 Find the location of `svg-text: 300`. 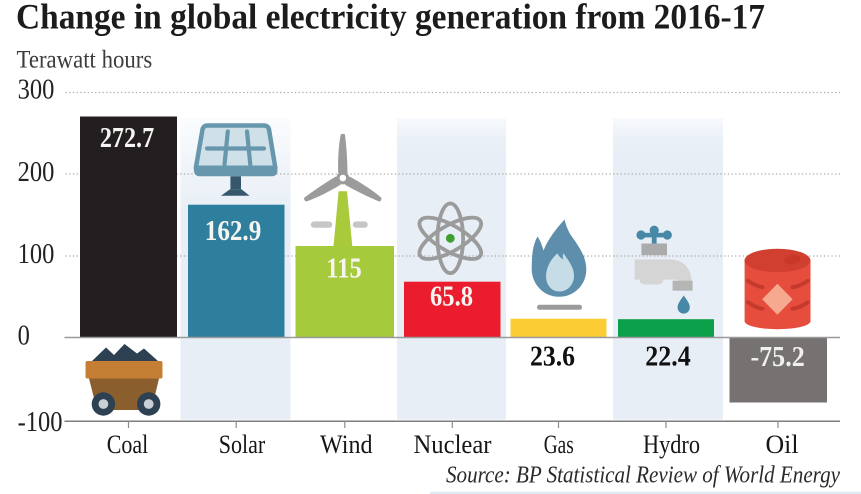

svg-text: 300 is located at coordinates (36, 89).